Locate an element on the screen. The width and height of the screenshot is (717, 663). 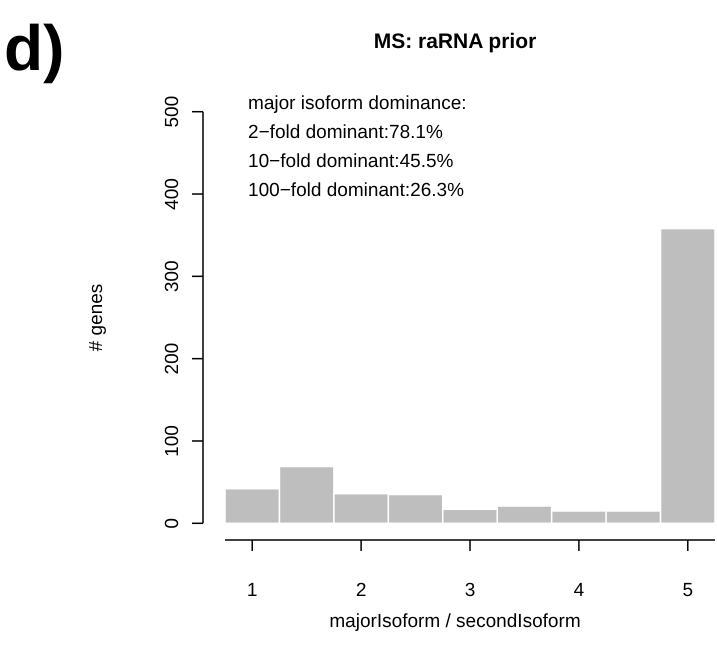
x-tick-label: 2 is located at coordinates (361, 590).